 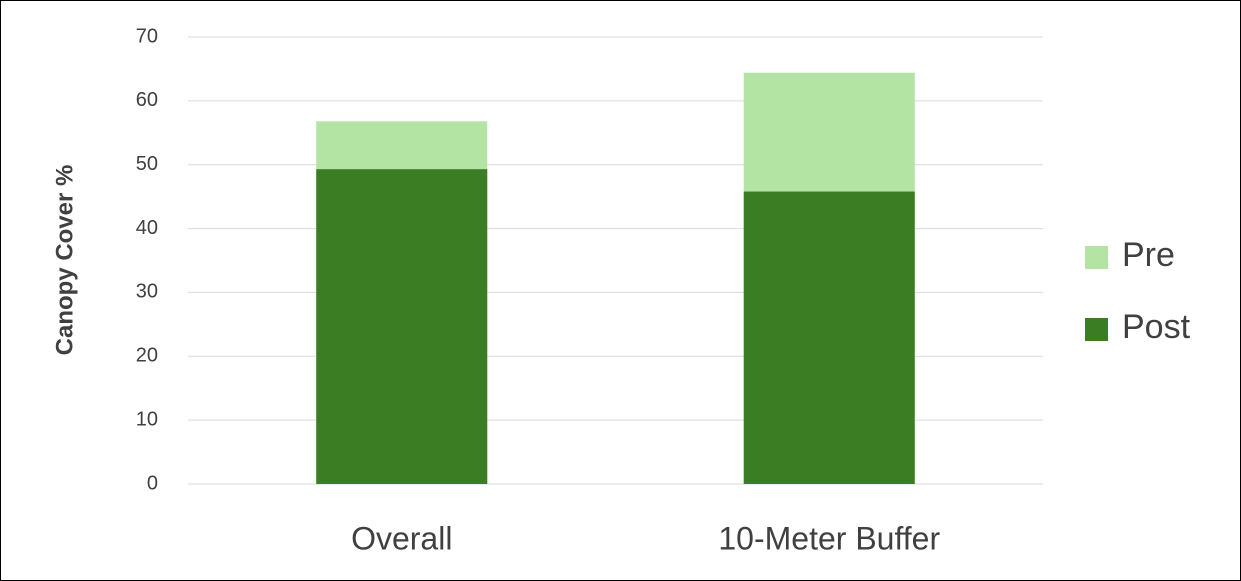 I want to click on y-axis-label: Canopy Cover %, so click(x=64, y=260).